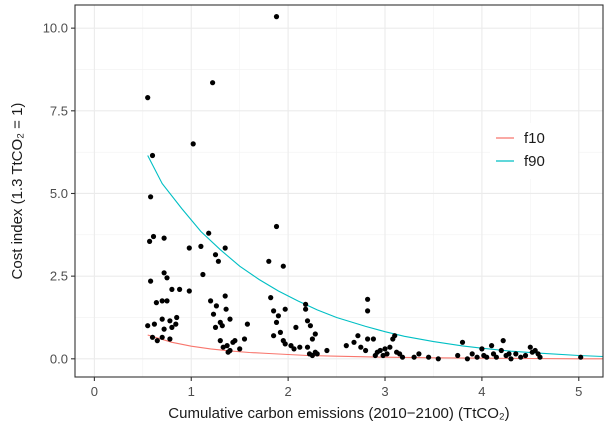 This screenshot has height=434, width=611. What do you see at coordinates (191, 391) in the screenshot?
I see `x-tick-label: 1` at bounding box center [191, 391].